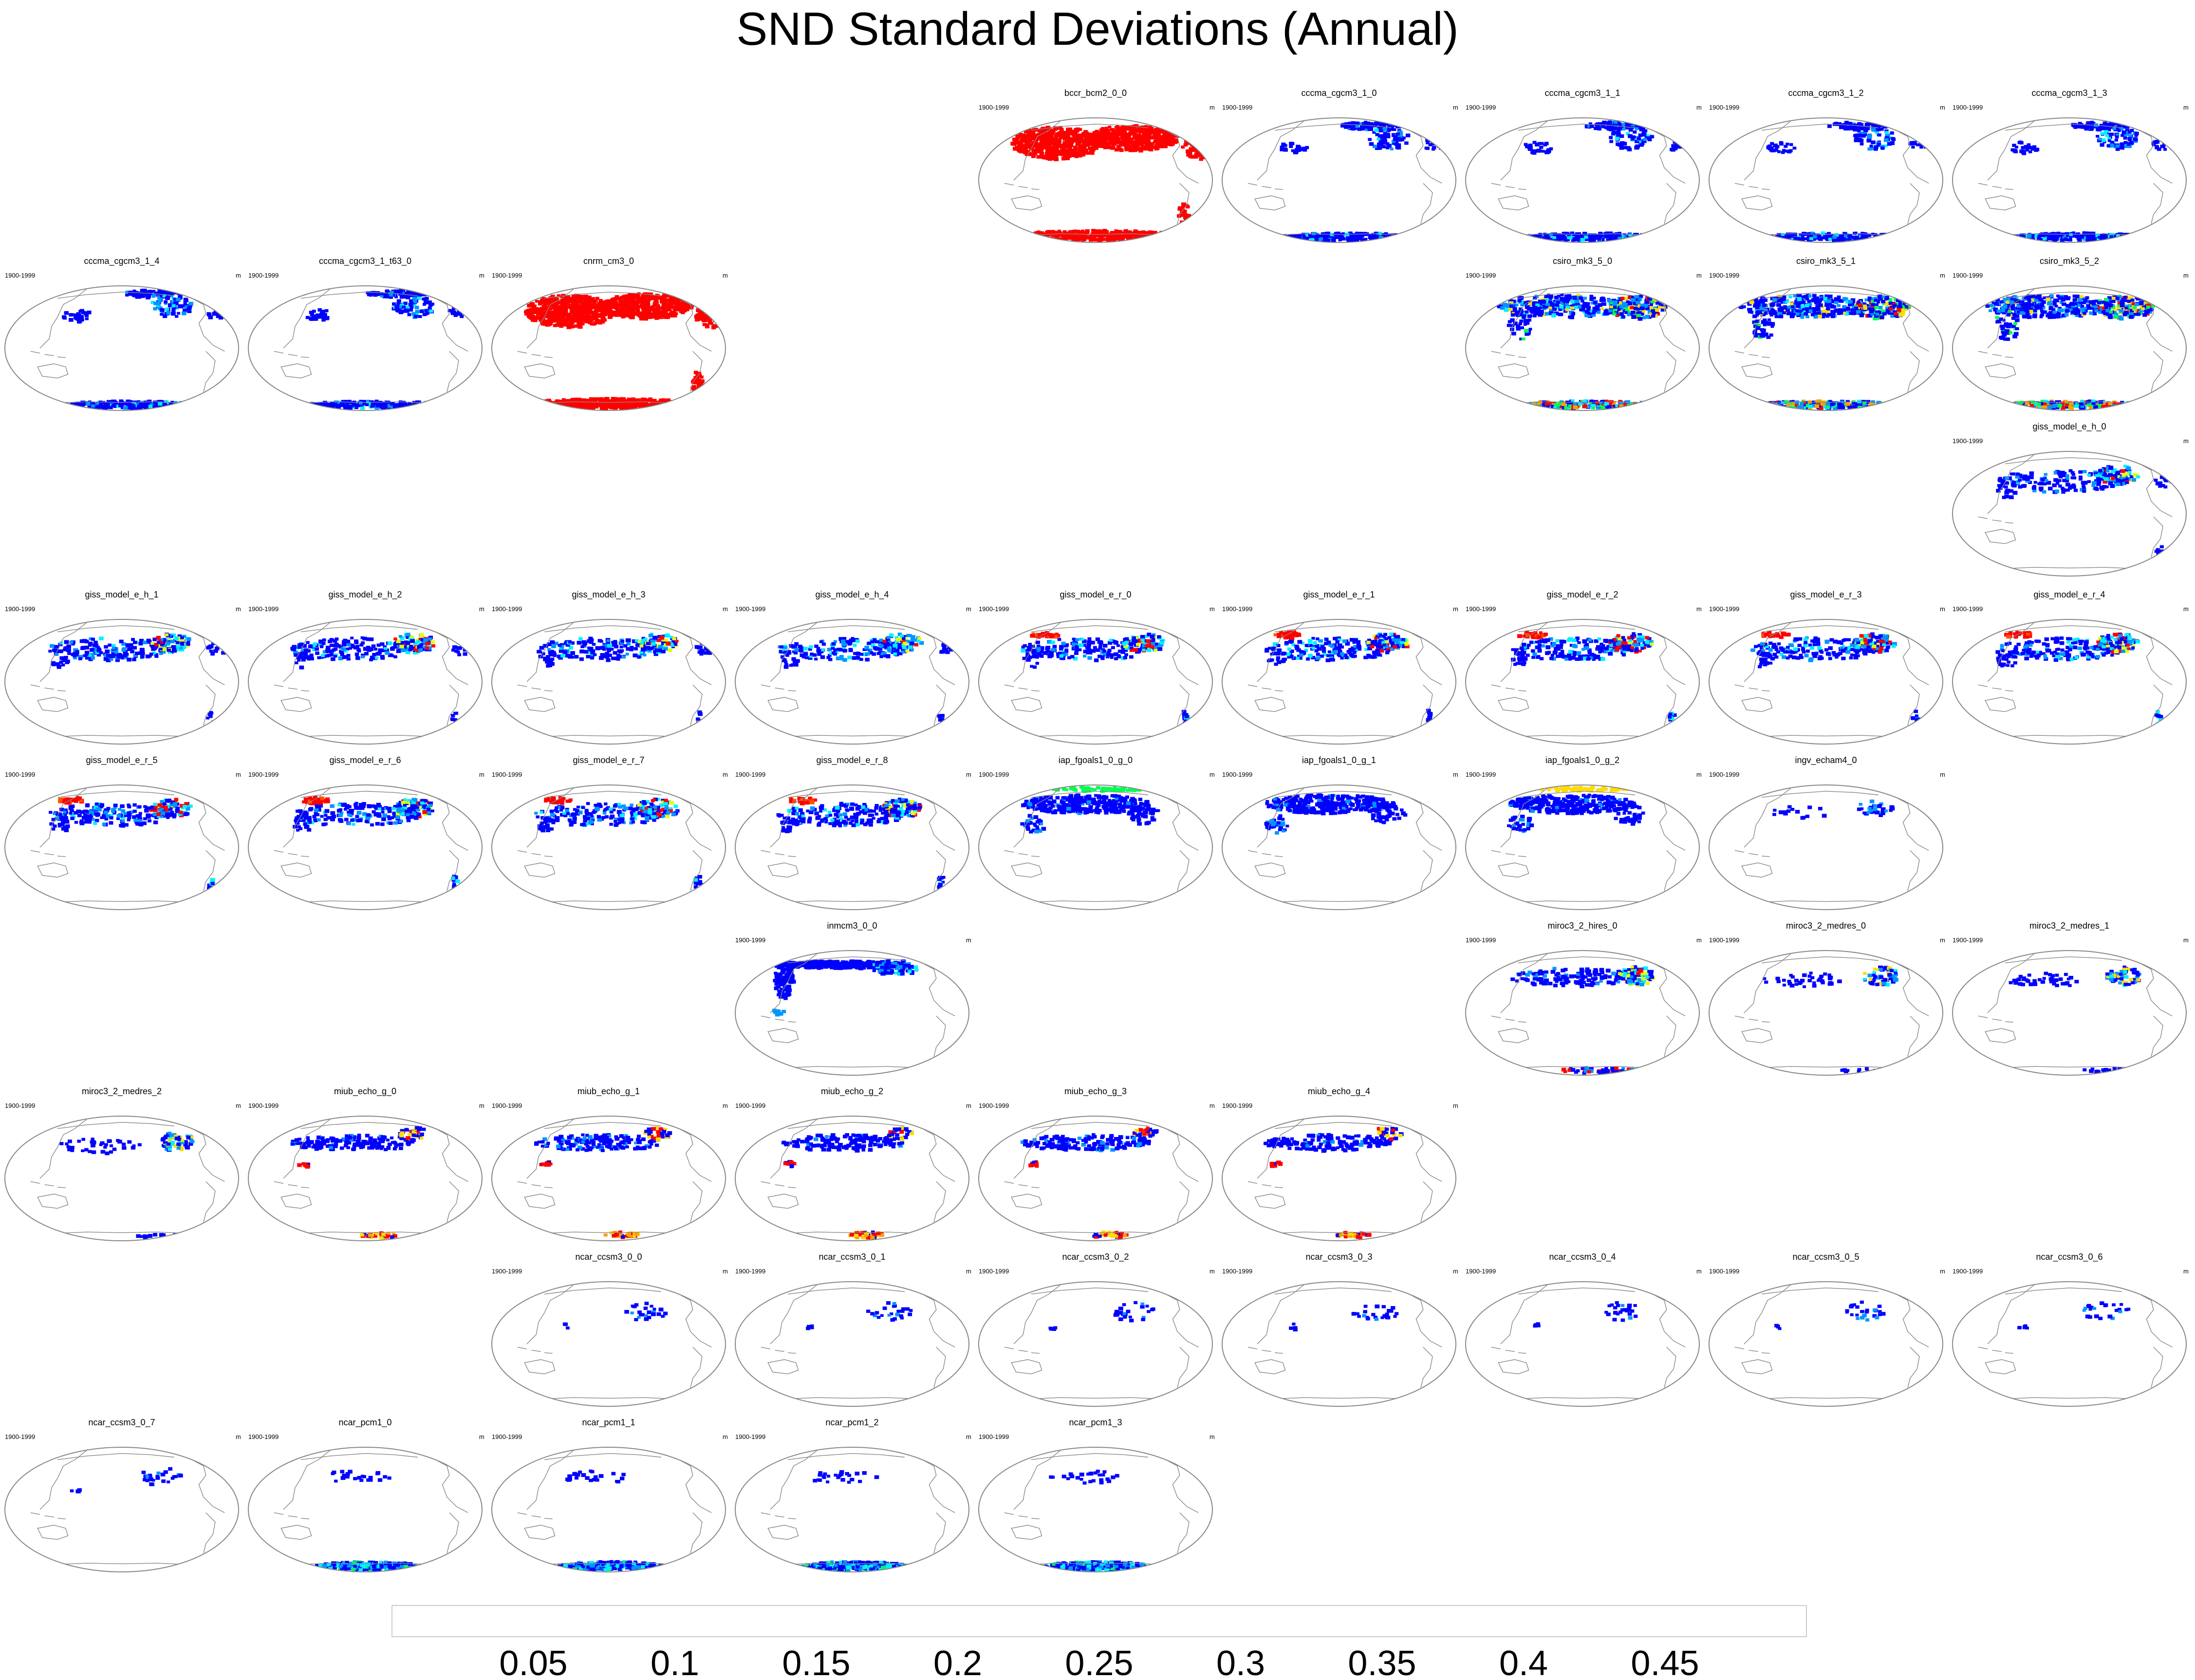  Describe the element at coordinates (2070, 998) in the screenshot. I see `map-panel-miroc3_2_medres_1: miroc3_2_medres_1 1900-1999 m` at that location.